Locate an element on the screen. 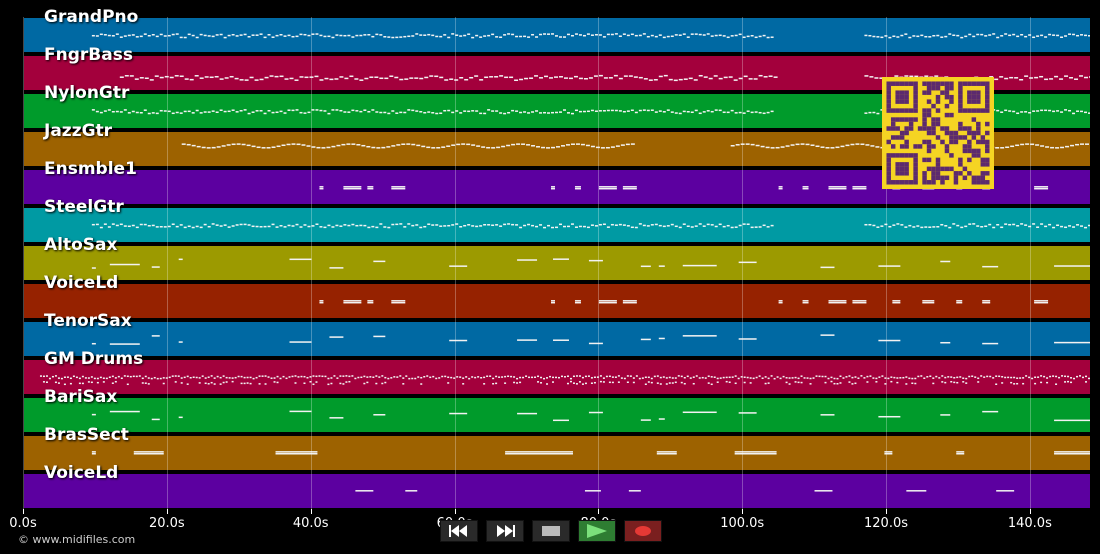  record-button is located at coordinates (643, 531).